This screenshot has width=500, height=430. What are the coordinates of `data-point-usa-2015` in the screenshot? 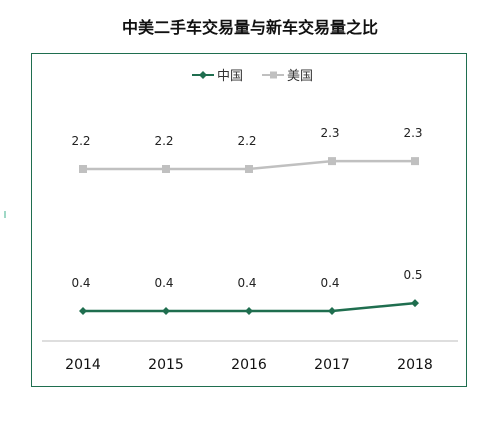 It's located at (166, 169).